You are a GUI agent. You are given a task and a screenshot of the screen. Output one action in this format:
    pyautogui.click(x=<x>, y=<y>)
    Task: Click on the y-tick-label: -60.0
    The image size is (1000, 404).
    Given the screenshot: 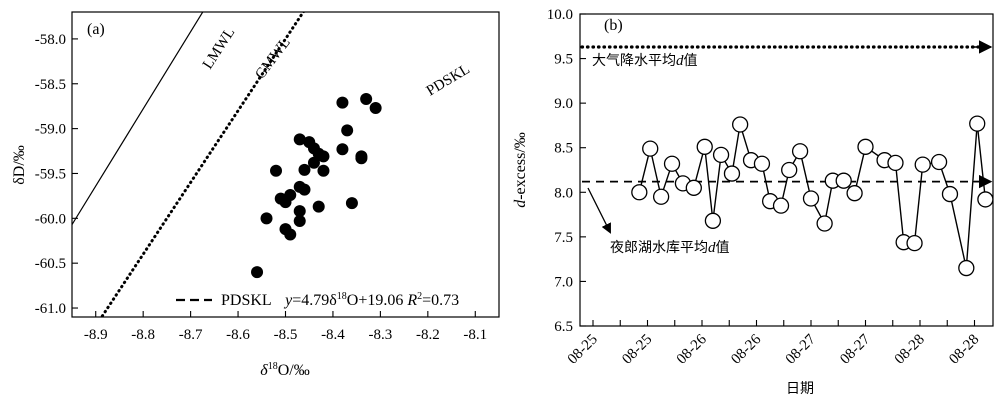 What is the action you would take?
    pyautogui.click(x=50, y=219)
    